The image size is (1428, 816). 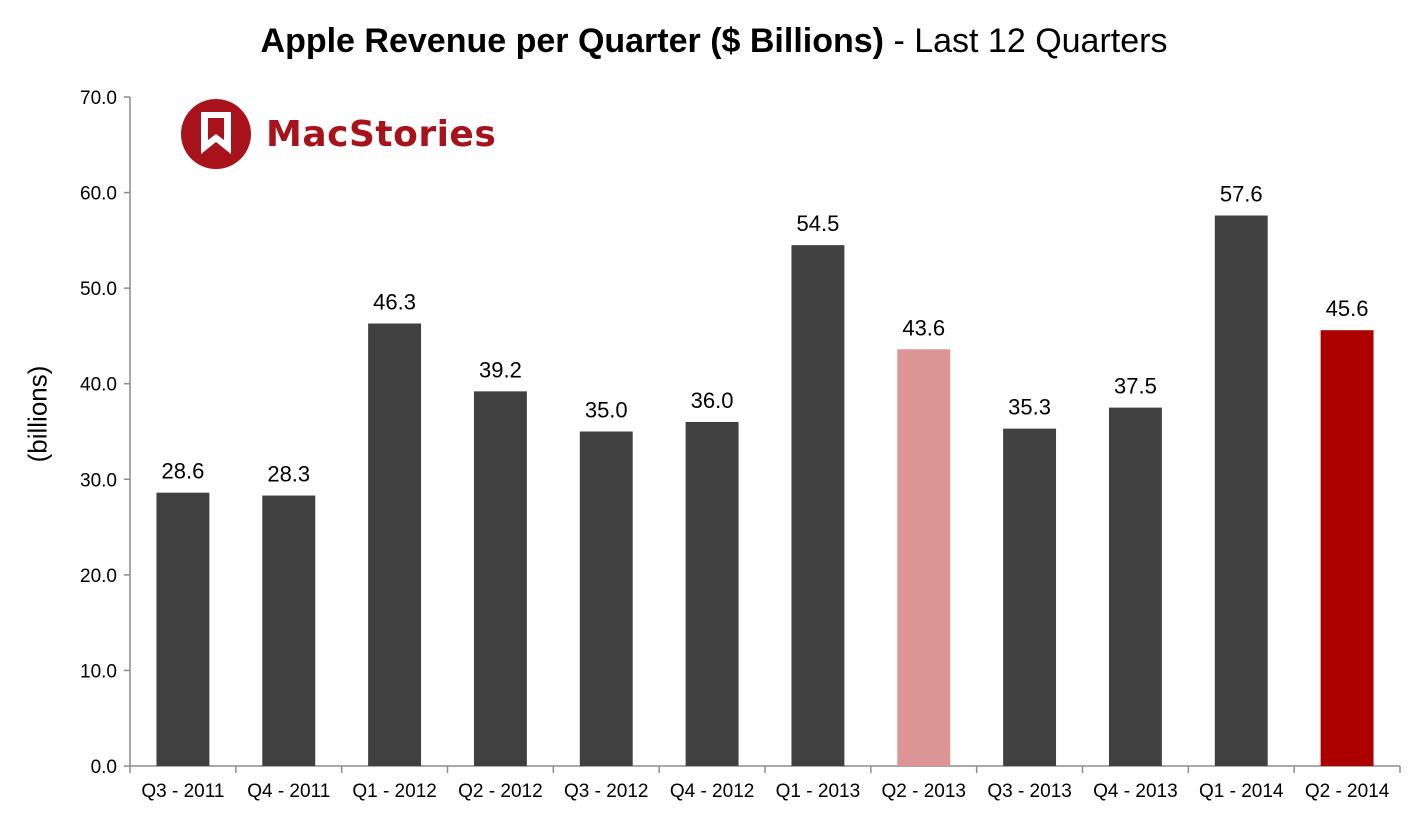 I want to click on y-tick-label: 30.0, so click(x=98, y=480).